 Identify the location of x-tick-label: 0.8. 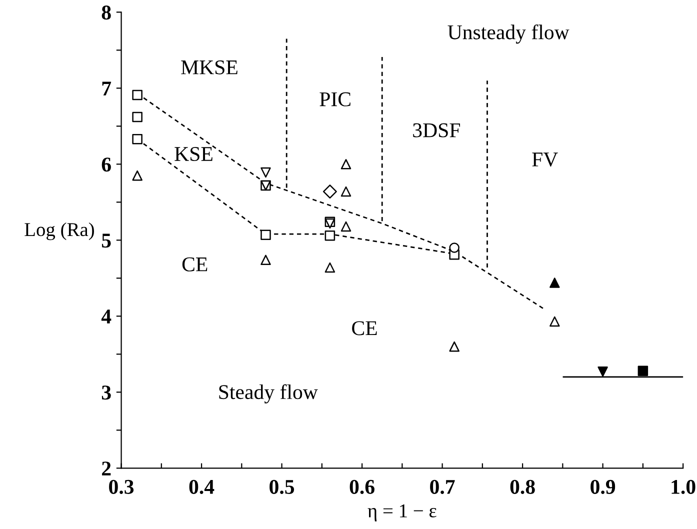
(522, 487).